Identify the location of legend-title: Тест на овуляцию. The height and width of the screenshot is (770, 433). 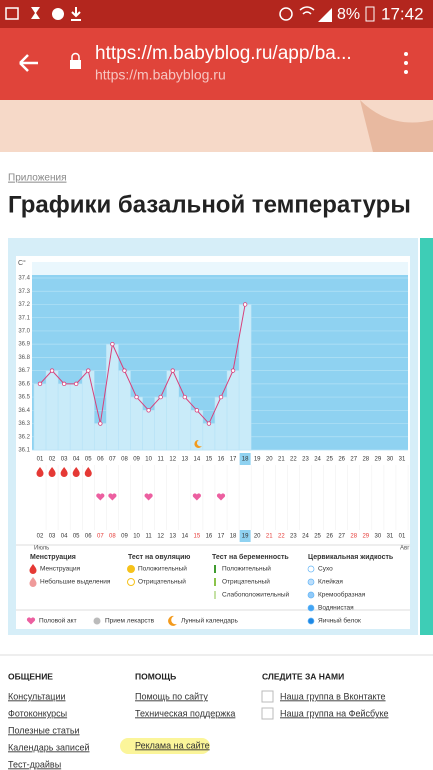
(159, 557).